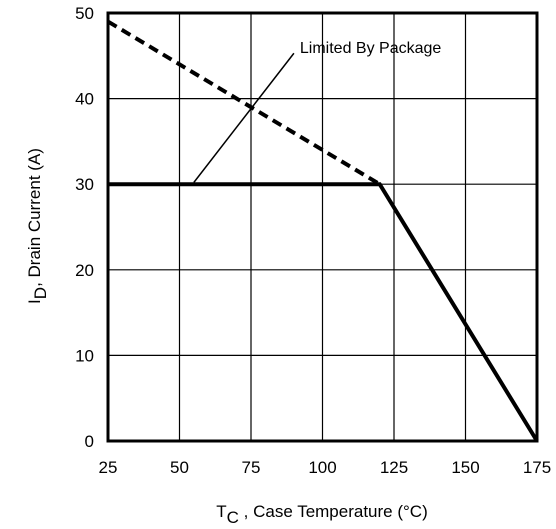 Image resolution: width=556 pixels, height=529 pixels. Describe the element at coordinates (371, 48) in the screenshot. I see `annotation-label: Limited By Package` at that location.